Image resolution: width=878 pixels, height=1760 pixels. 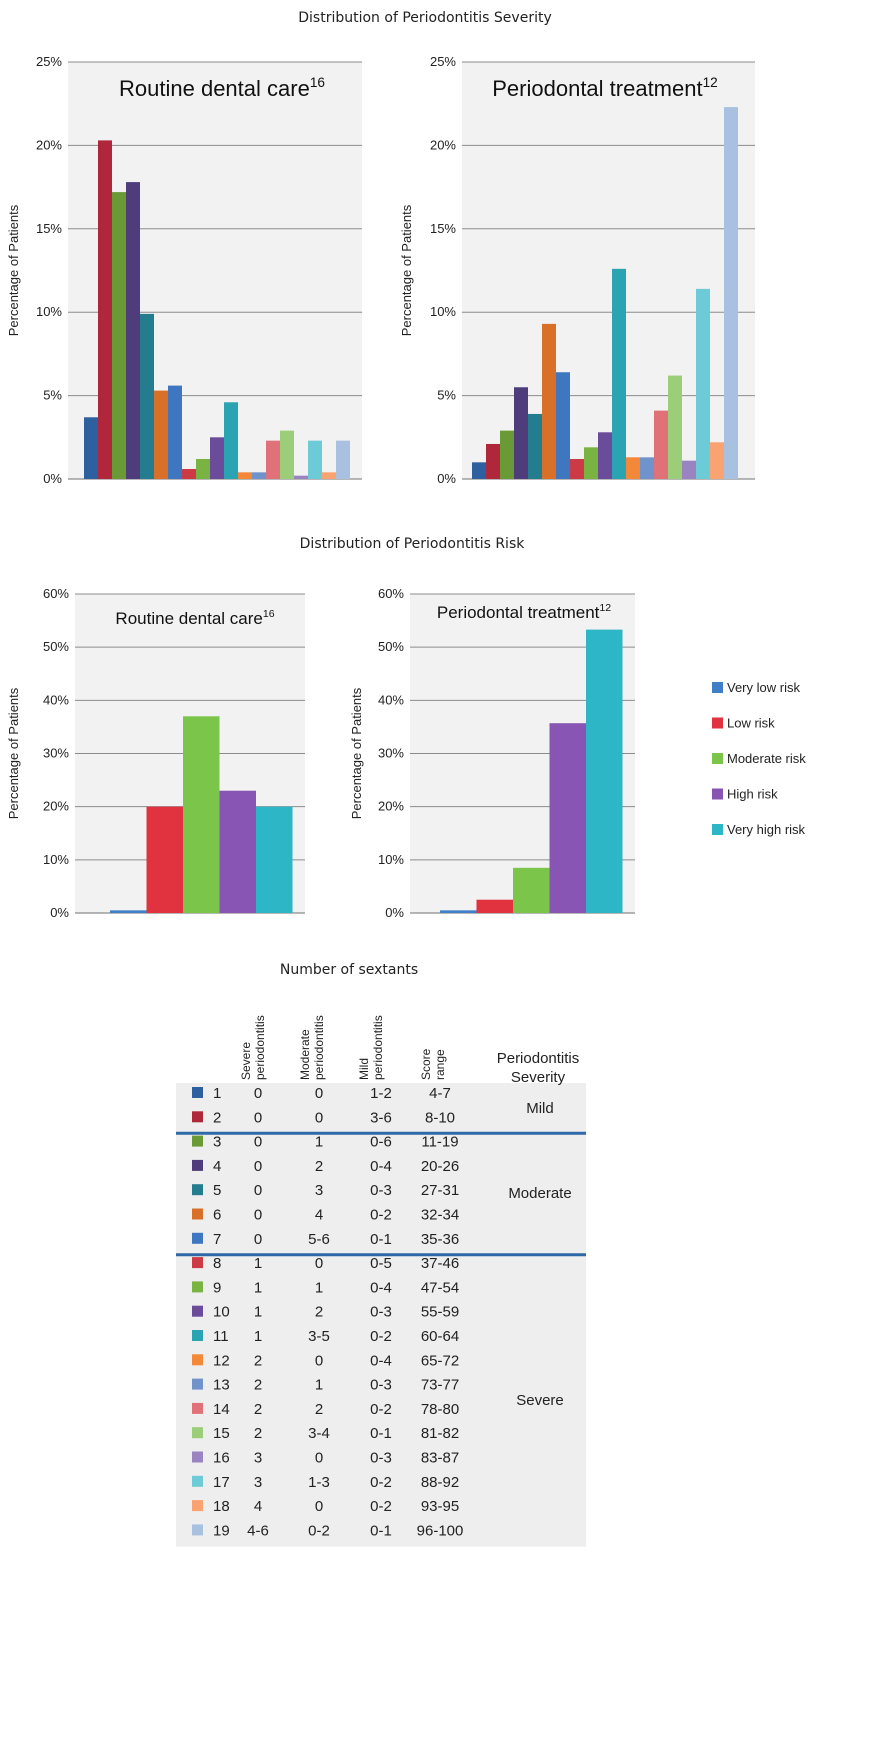 What do you see at coordinates (217, 1239) in the screenshot?
I see `cell-id: 7` at bounding box center [217, 1239].